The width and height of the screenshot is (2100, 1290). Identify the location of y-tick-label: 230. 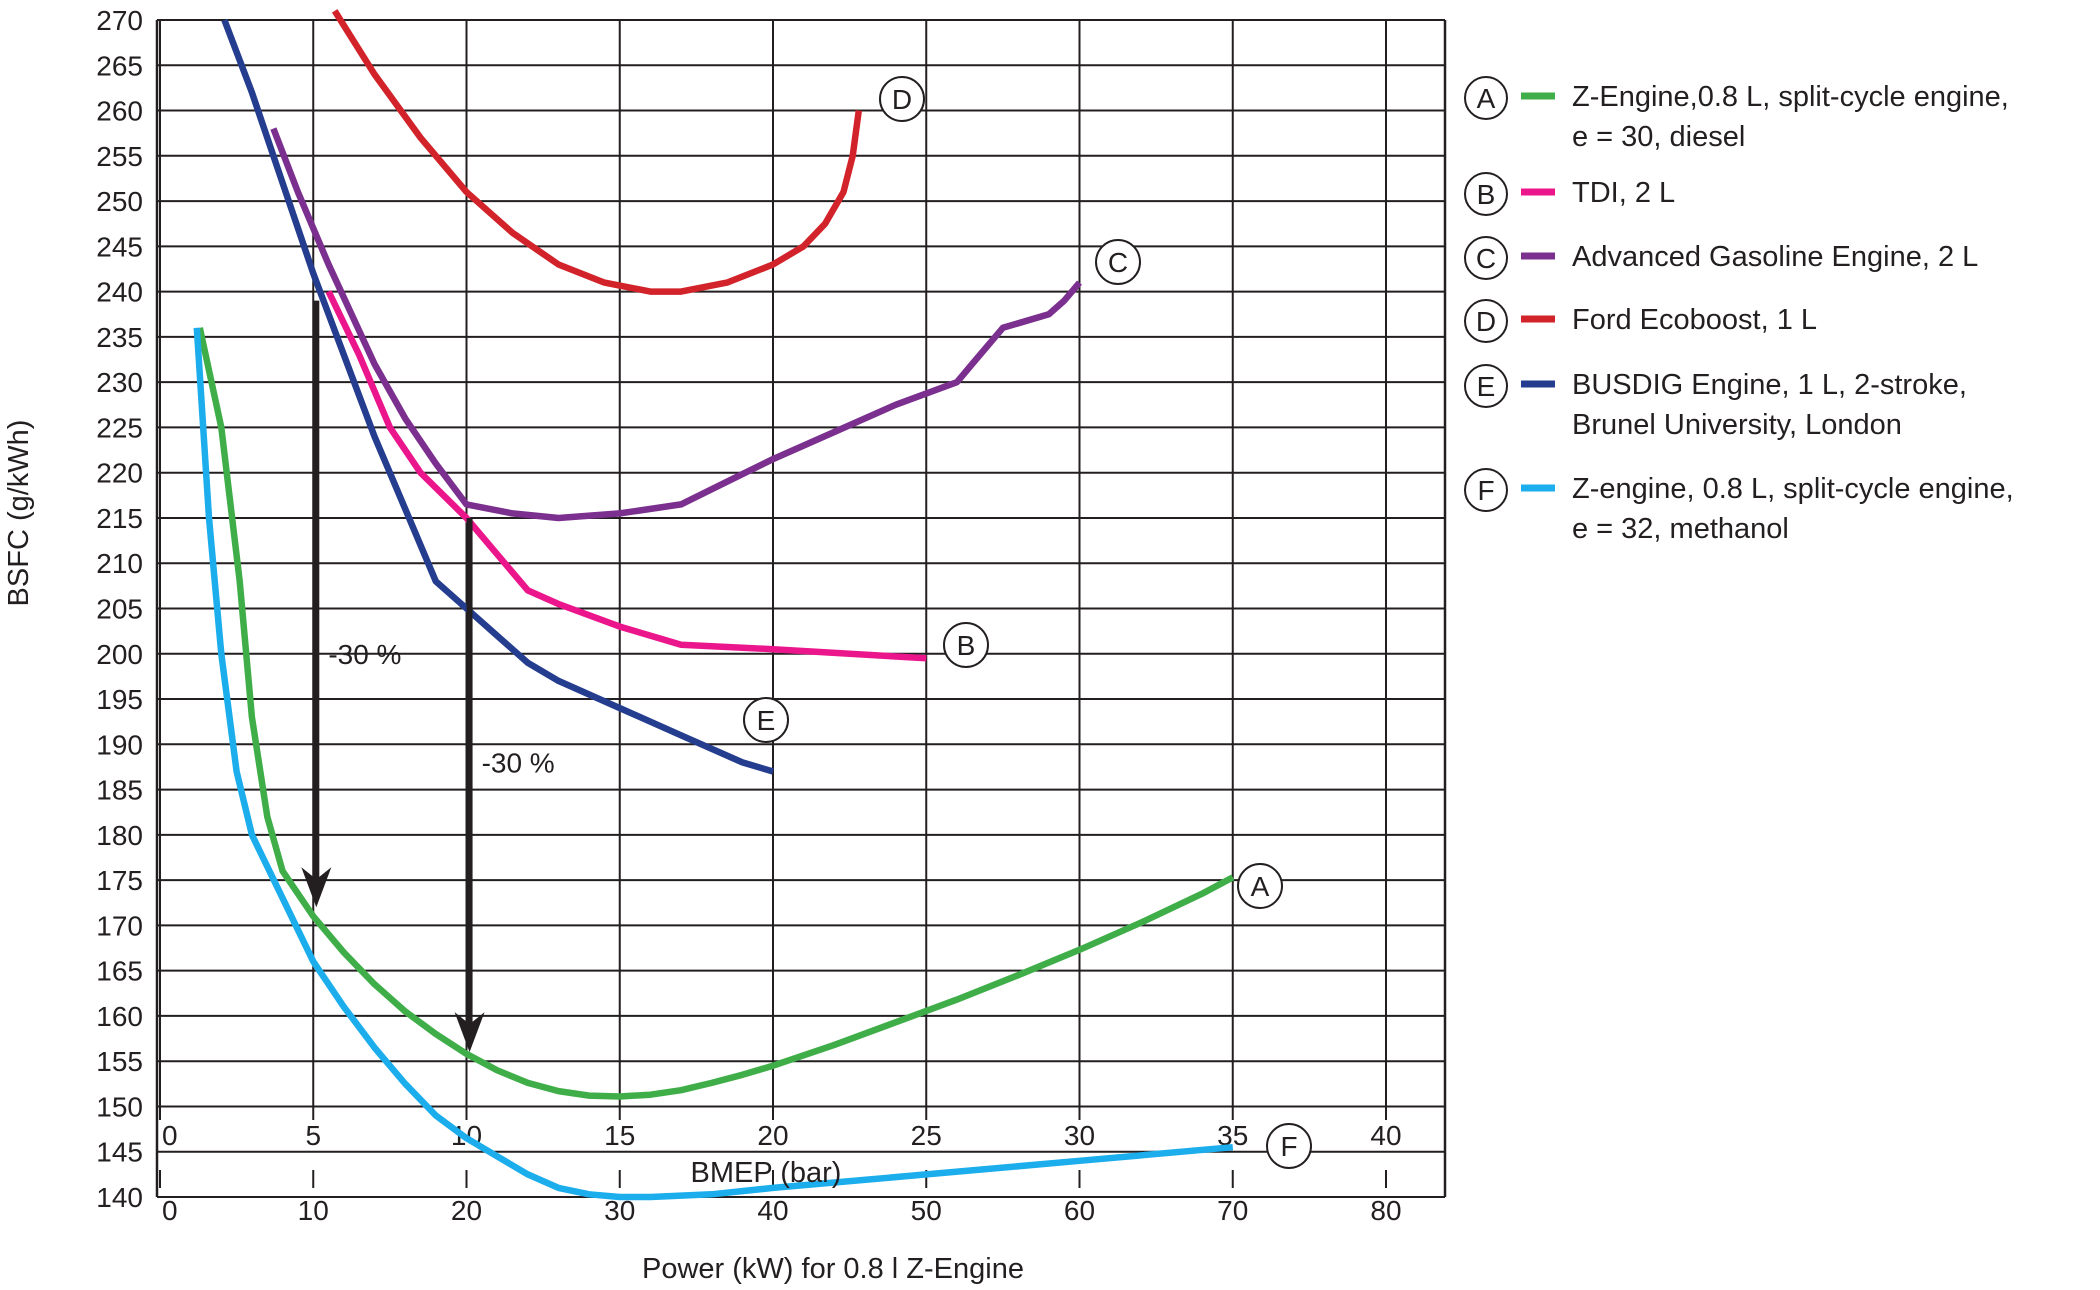
(119, 382).